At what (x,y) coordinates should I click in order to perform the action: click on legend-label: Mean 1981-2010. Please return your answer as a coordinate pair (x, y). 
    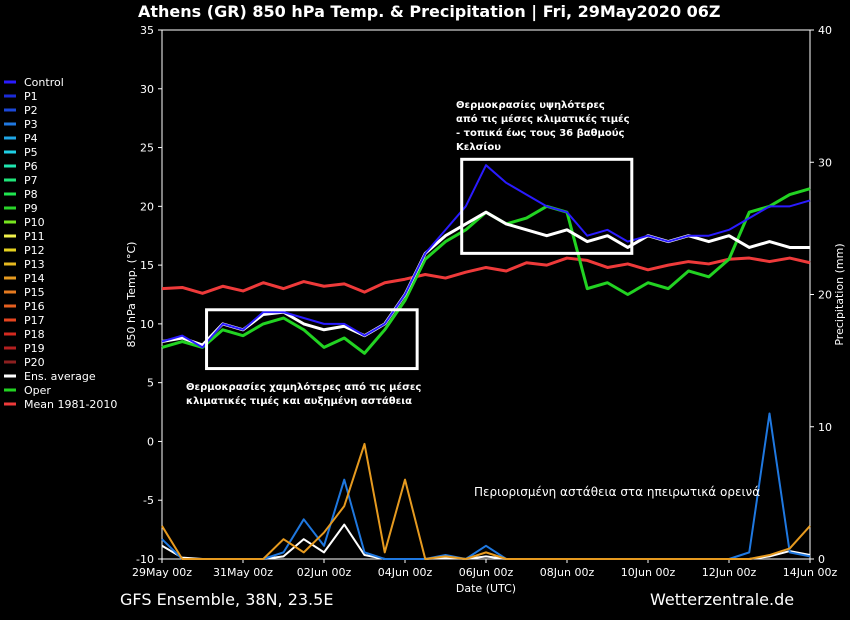
    Looking at the image, I should click on (70, 404).